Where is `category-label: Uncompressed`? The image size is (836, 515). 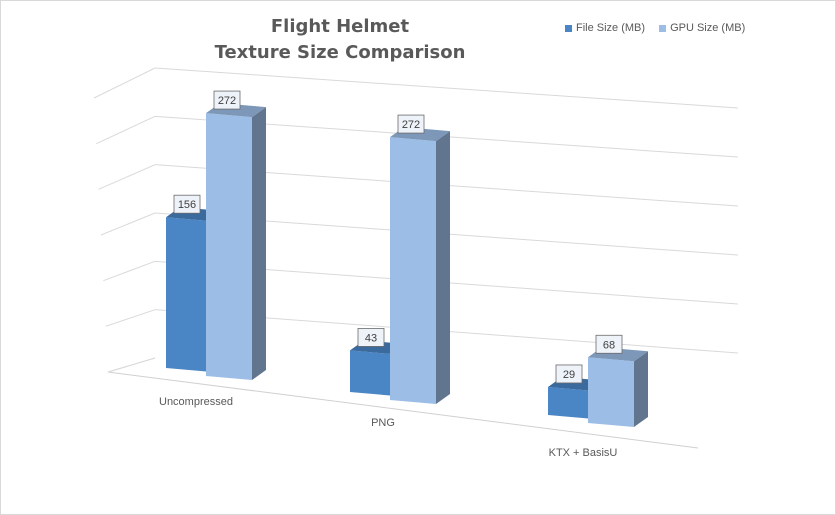
category-label: Uncompressed is located at coordinates (196, 402).